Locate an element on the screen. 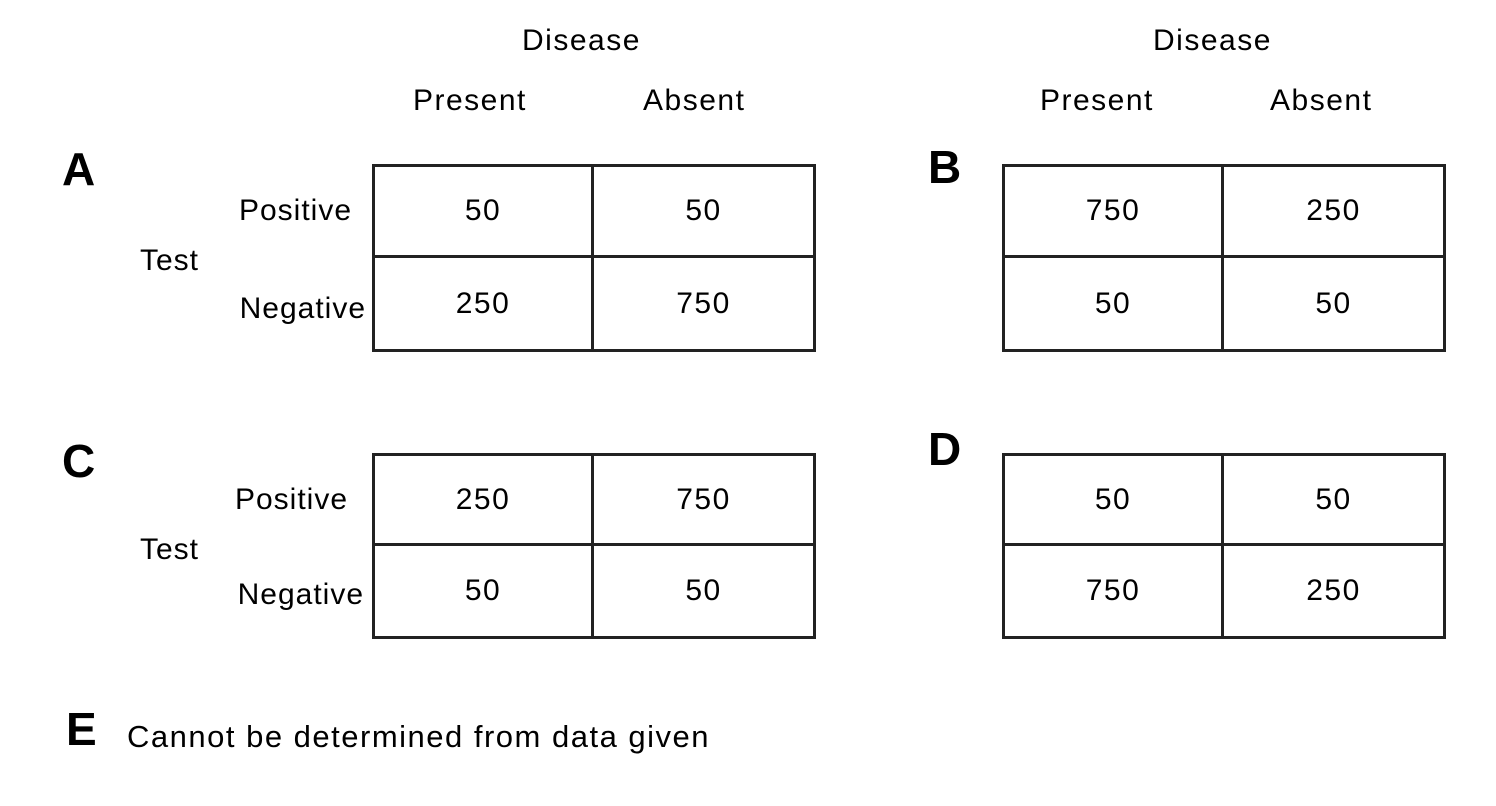 The width and height of the screenshot is (1496, 806). test-label-c: Test is located at coordinates (170, 549).